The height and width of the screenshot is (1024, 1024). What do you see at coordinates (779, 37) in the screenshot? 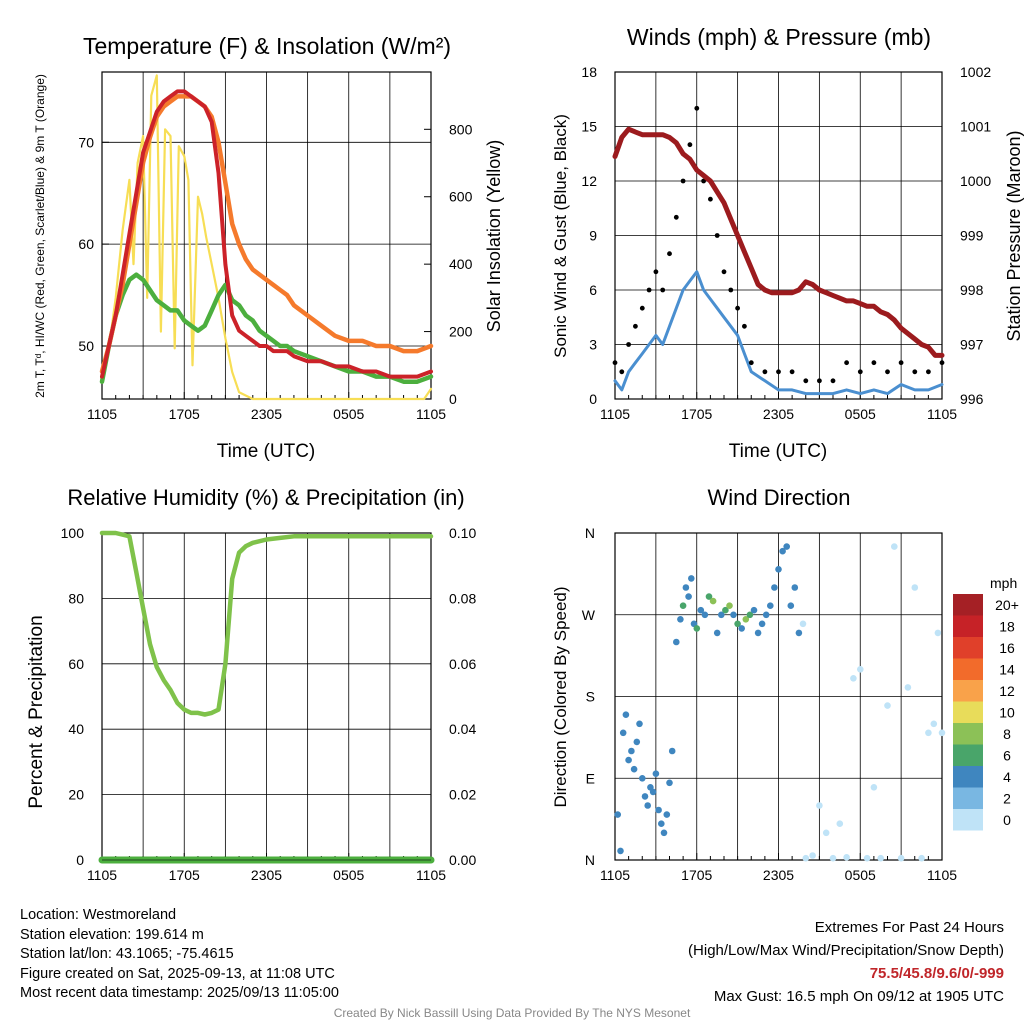
I see `winds-title: Winds (mph) & Pressure (mb)` at bounding box center [779, 37].